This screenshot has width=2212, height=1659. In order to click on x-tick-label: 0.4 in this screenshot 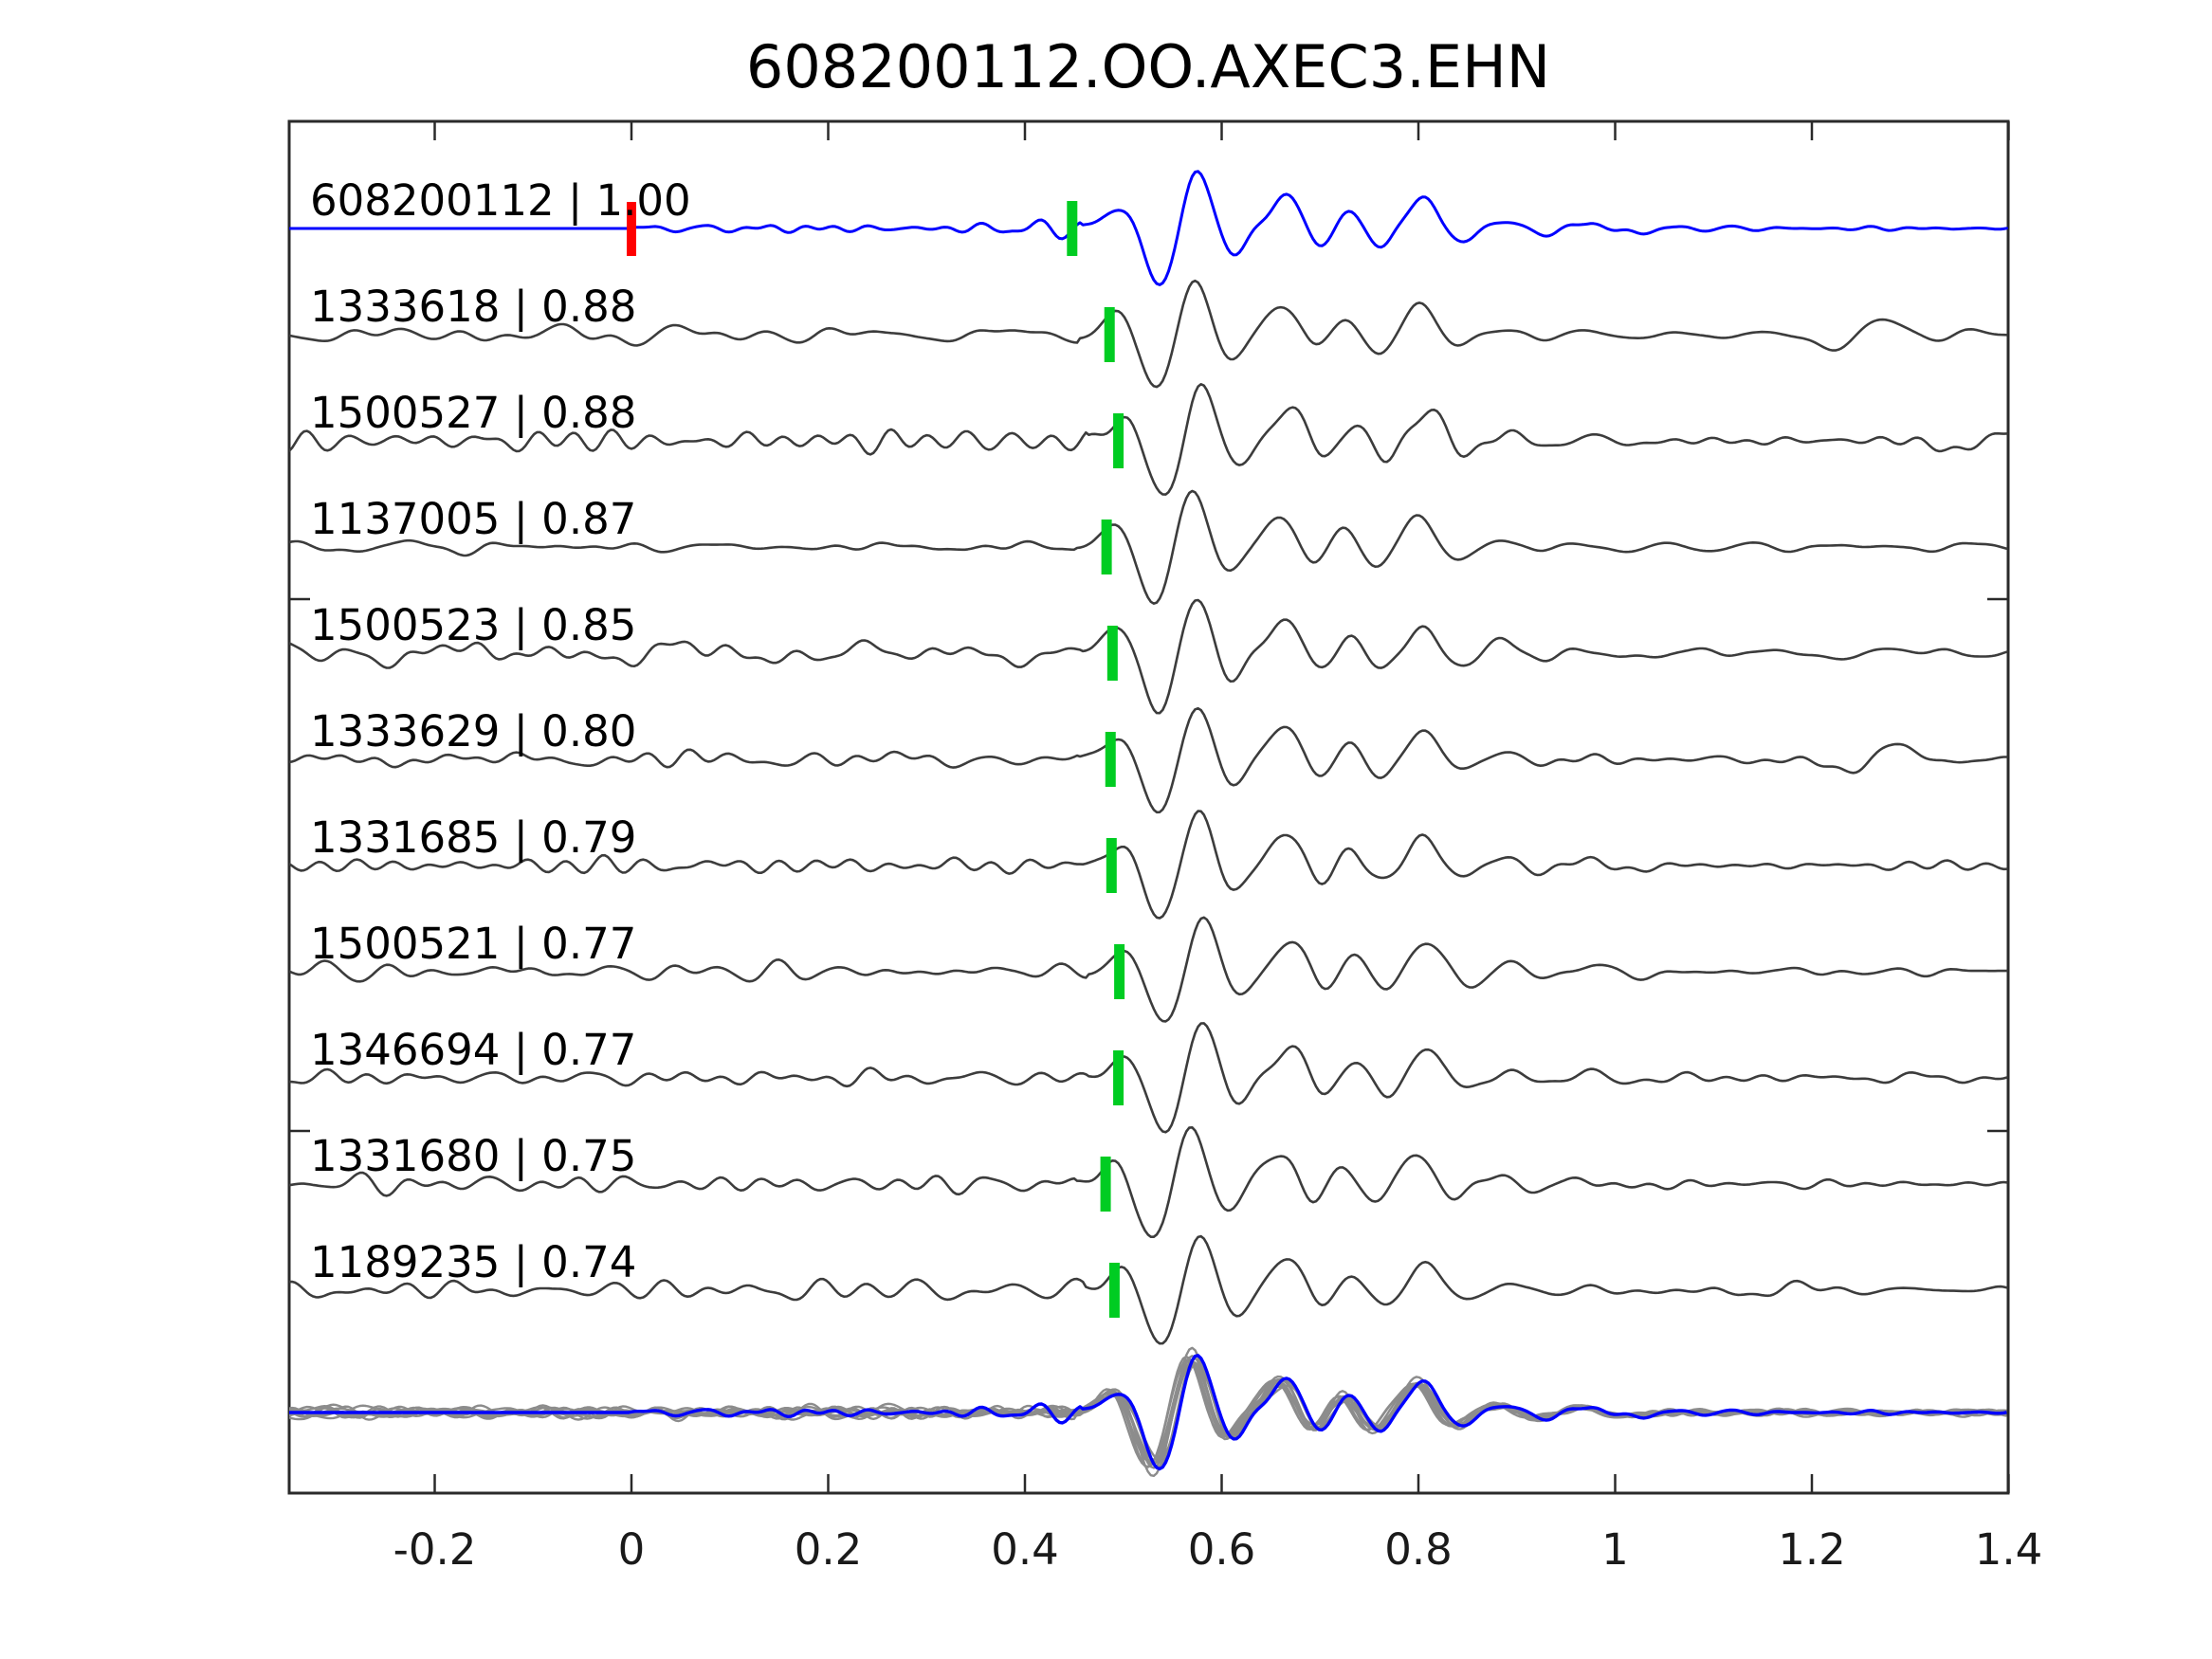, I will do `click(1025, 1549)`.